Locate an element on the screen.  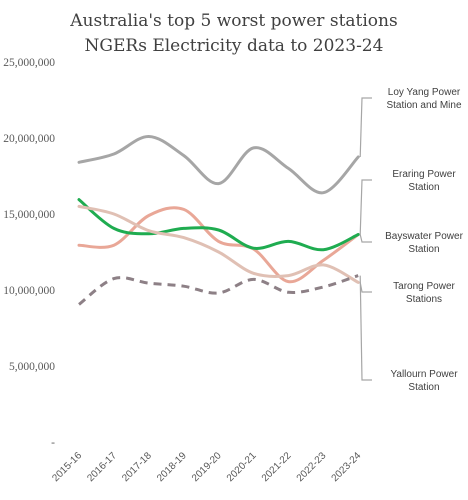
y-tick-label: 10,000,000 is located at coordinates (29, 291).